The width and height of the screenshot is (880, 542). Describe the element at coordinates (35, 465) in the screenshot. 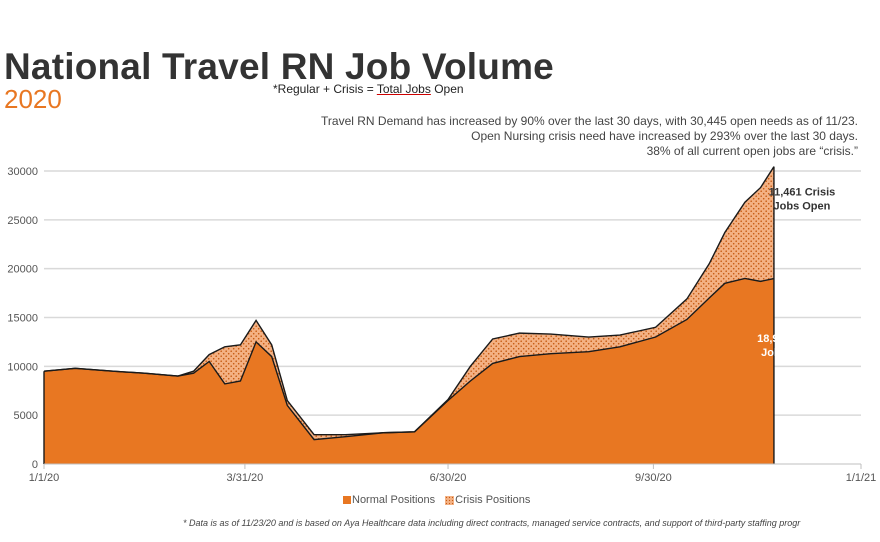

I see `y-tick-label: 0` at that location.